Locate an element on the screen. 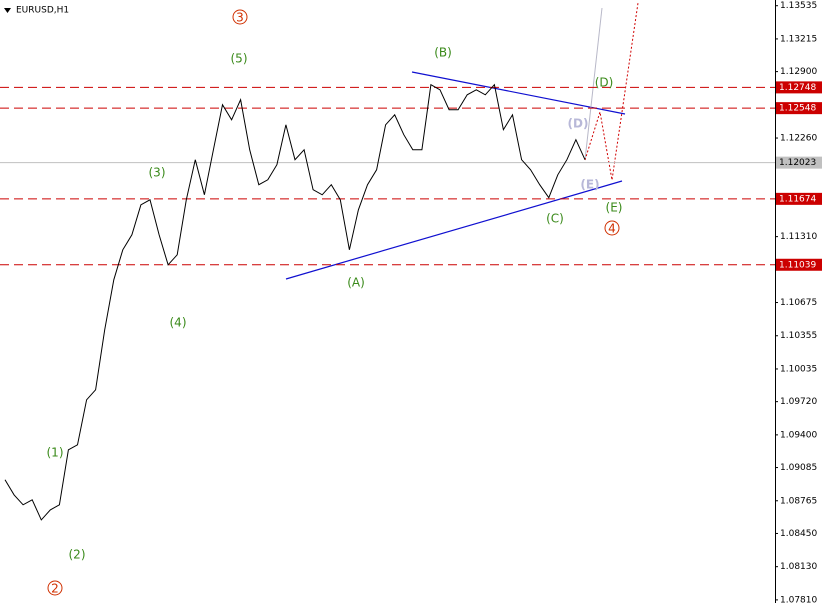  y-tick-label: 1.09400 is located at coordinates (798, 435).